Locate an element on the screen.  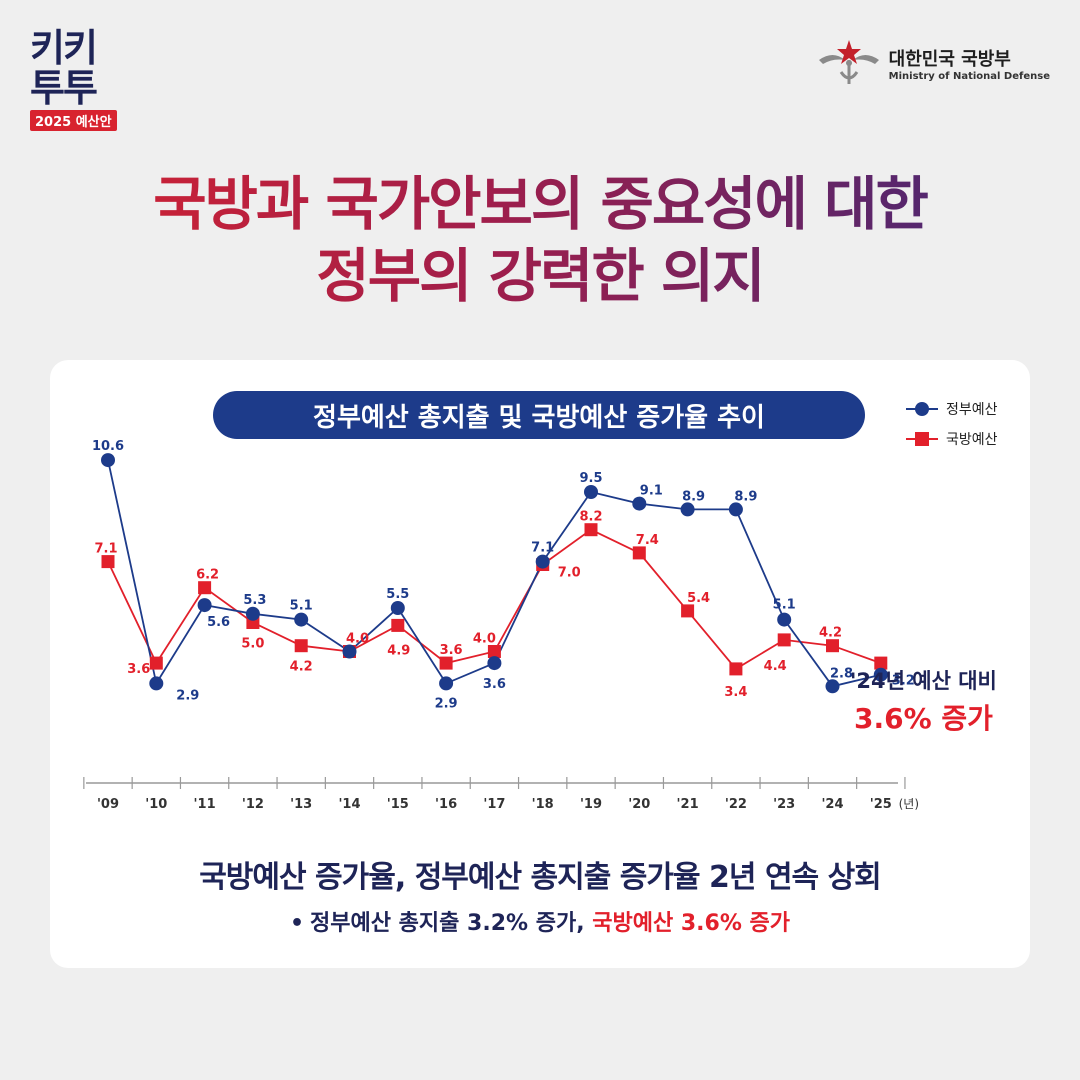
chart-annotation: '24년 예산 대비 3.6% 증가 is located at coordinates (923, 701).